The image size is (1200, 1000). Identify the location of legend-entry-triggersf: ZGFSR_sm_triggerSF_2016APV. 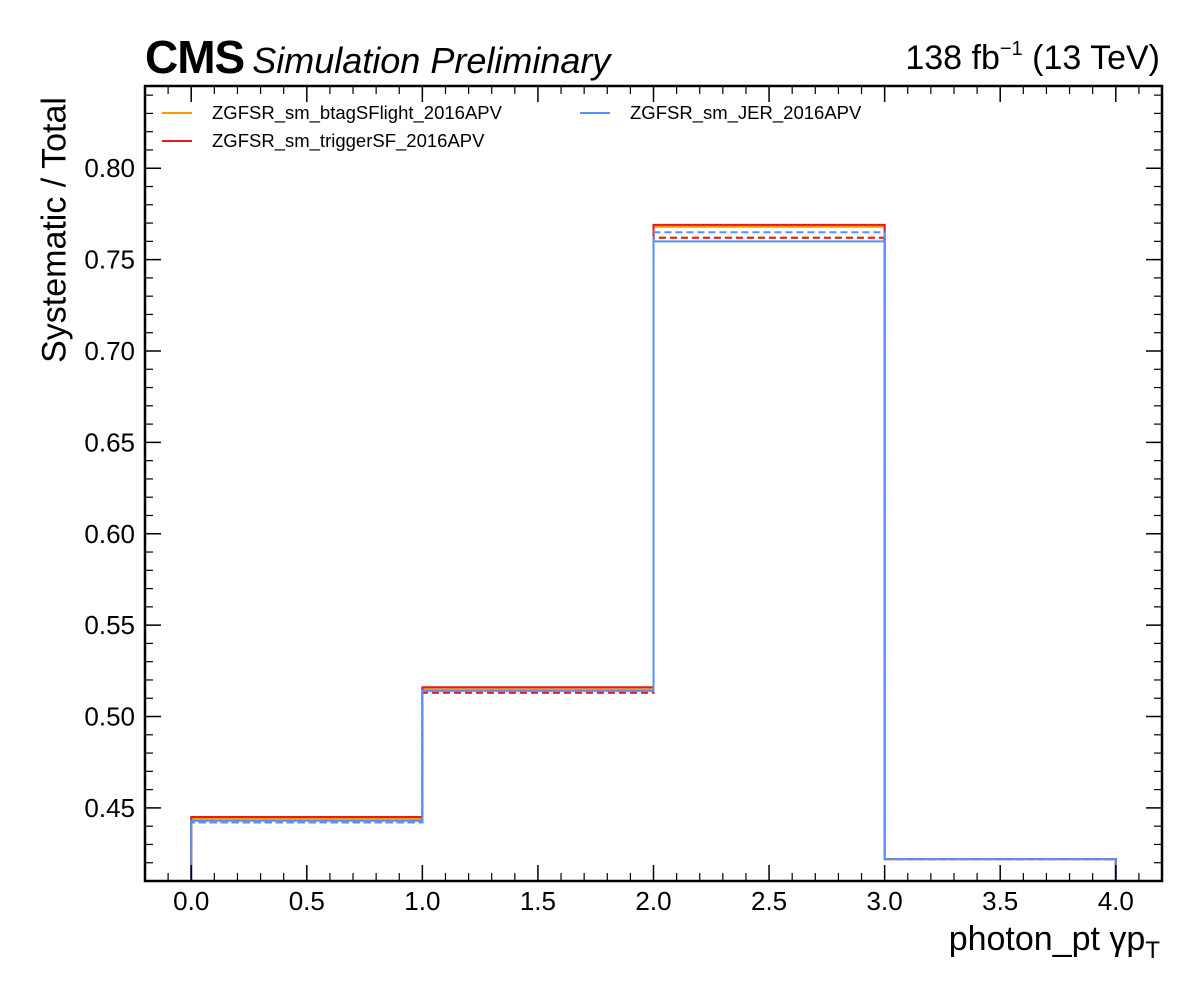
(323, 141).